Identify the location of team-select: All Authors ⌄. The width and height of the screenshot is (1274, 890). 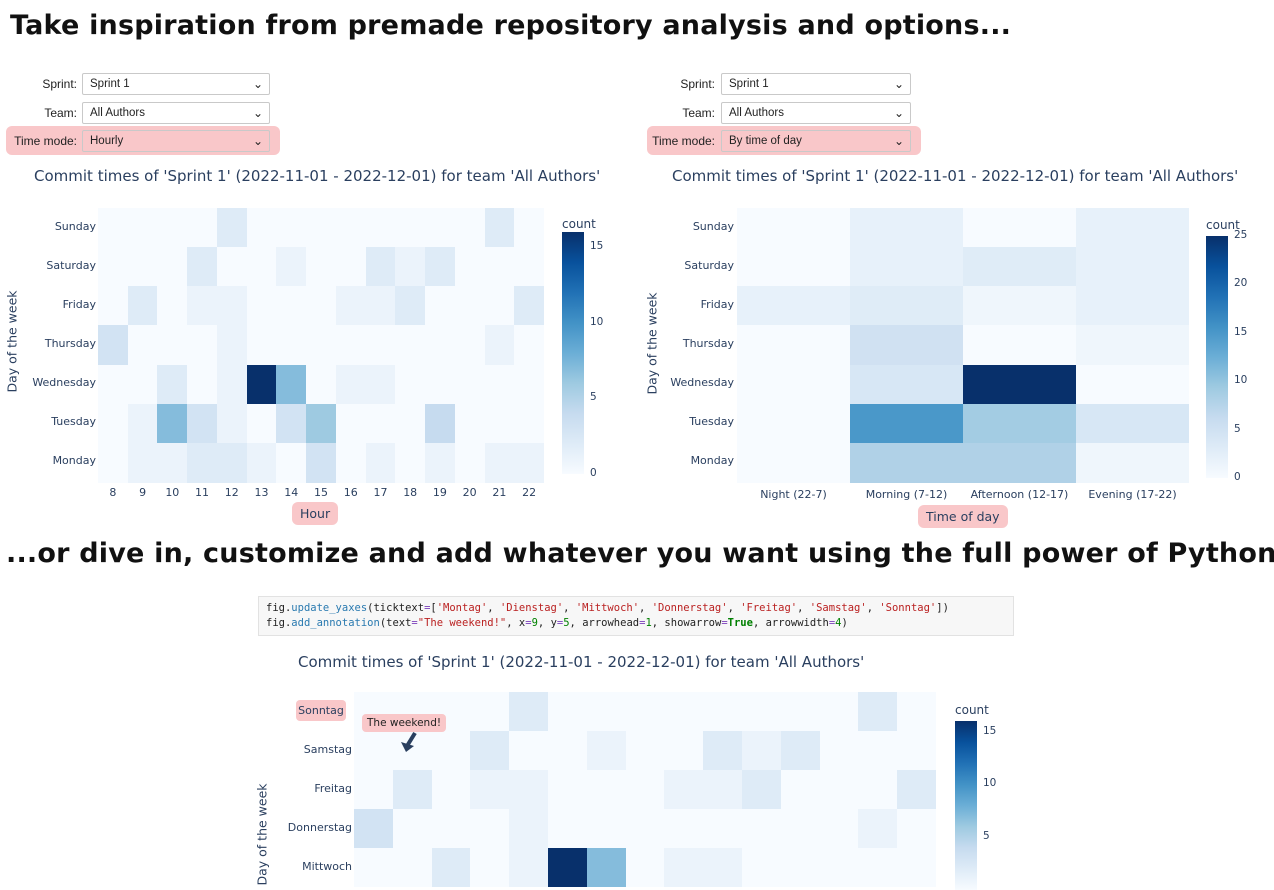
(176, 113).